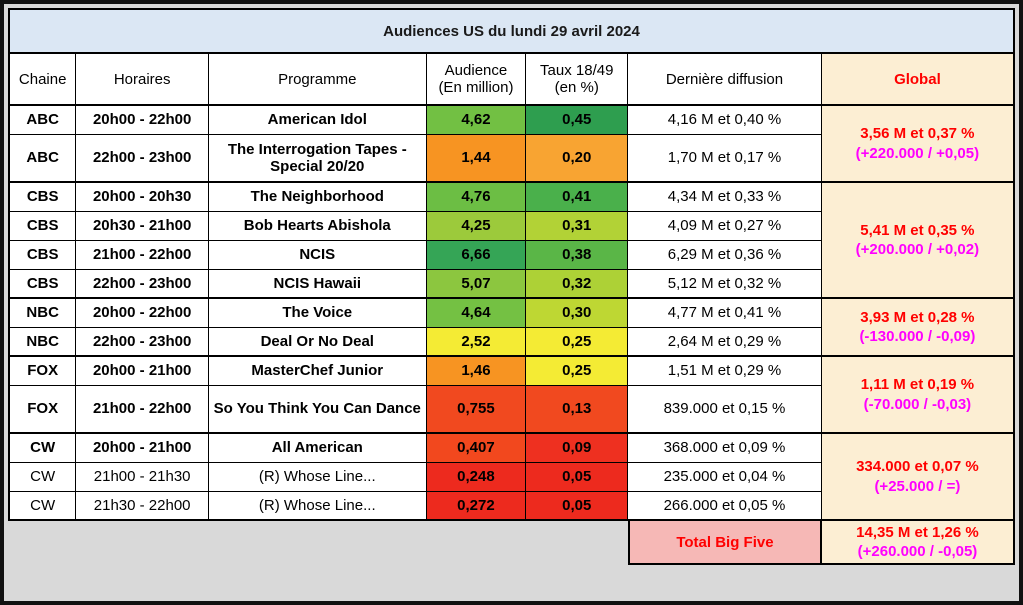 The height and width of the screenshot is (605, 1023). Describe the element at coordinates (918, 542) in the screenshot. I see `total-global-cell: 14,35 M et 1,26 % (+260.000 / -0,05)` at that location.